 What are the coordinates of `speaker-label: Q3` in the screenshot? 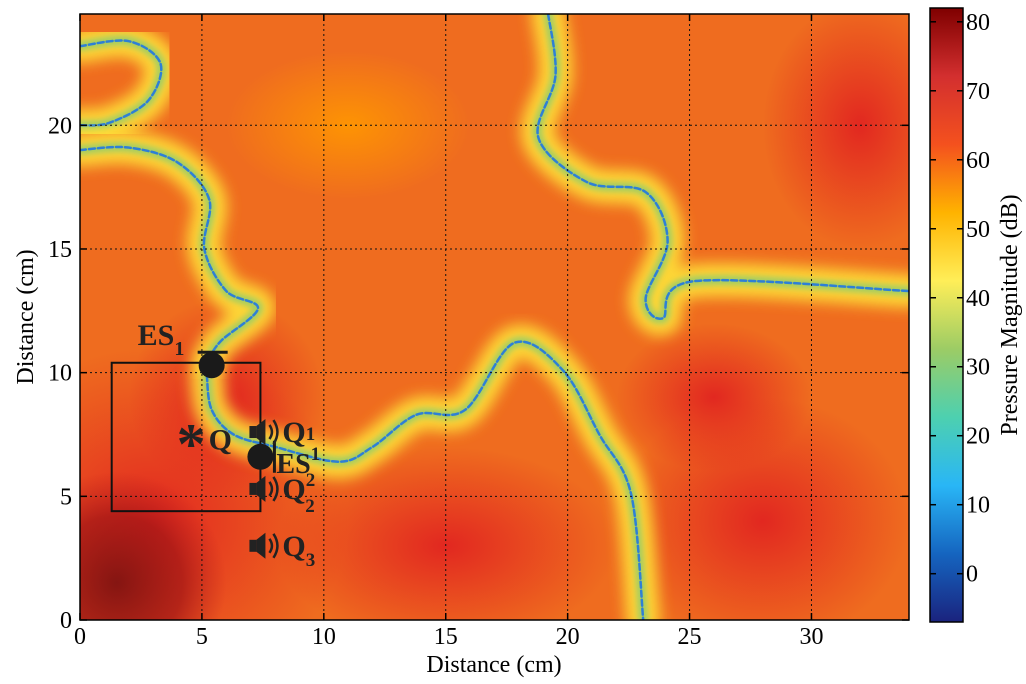 It's located at (298, 550).